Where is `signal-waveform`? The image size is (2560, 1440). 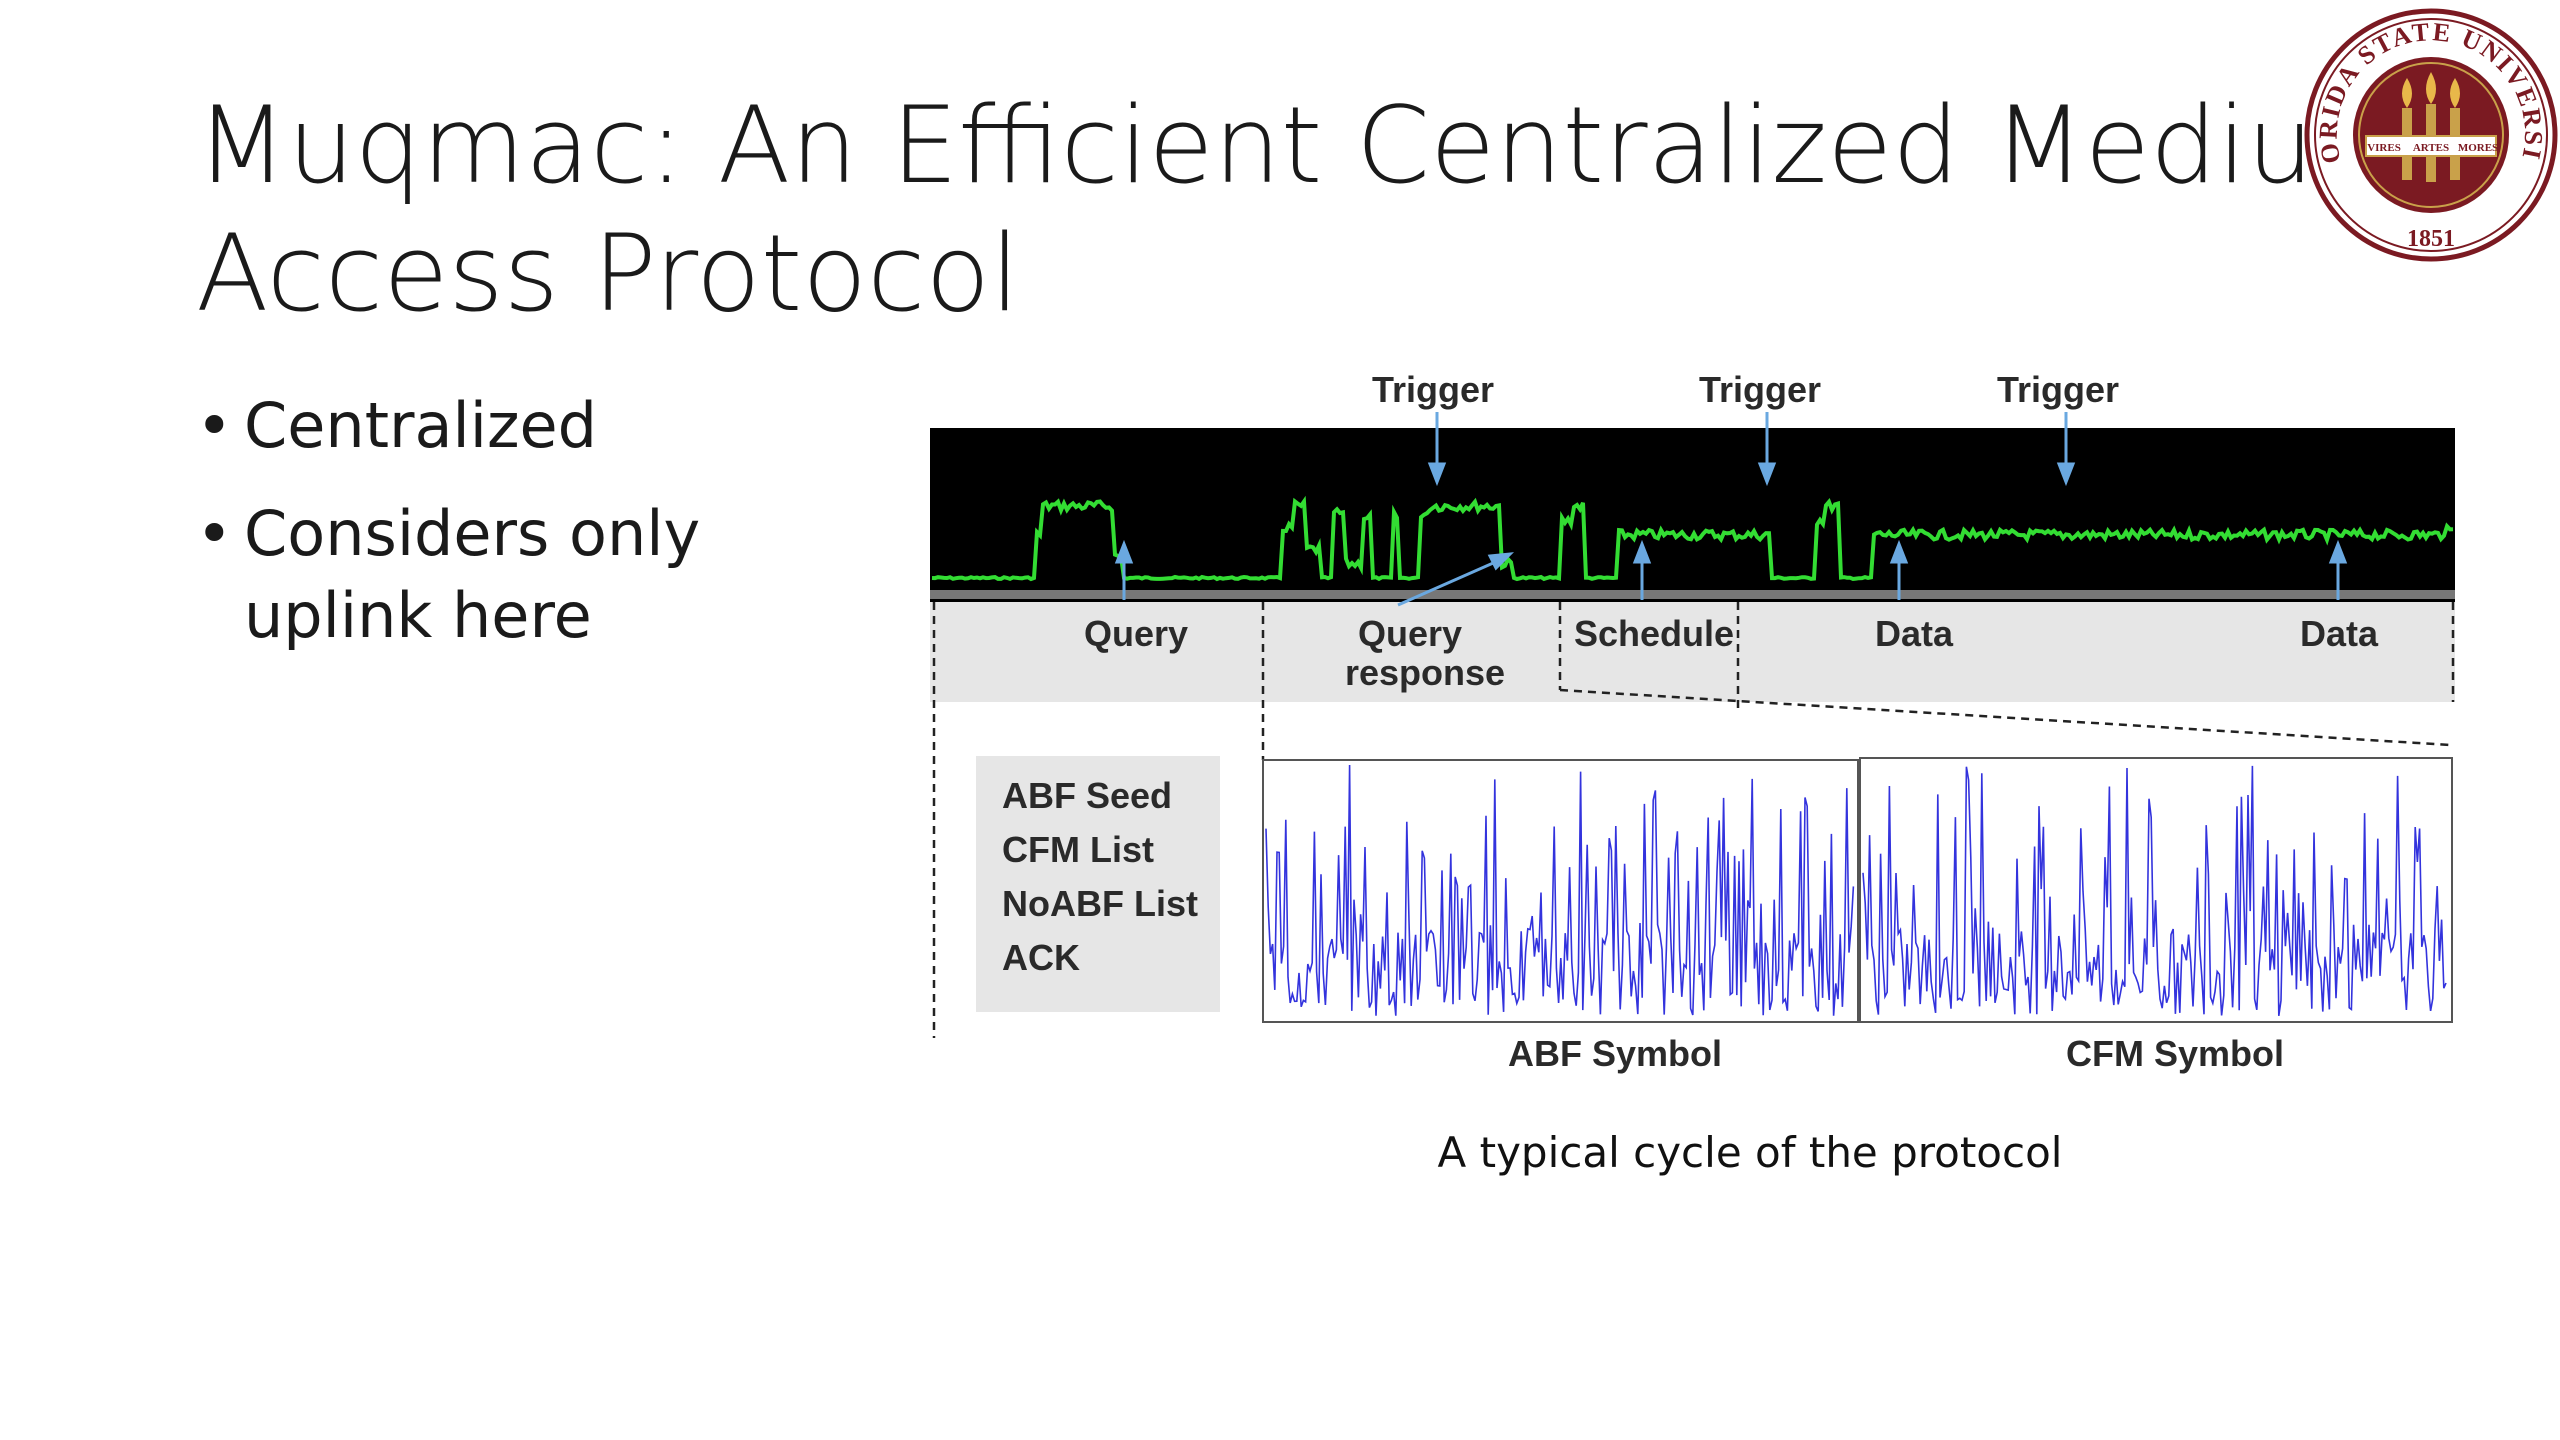 signal-waveform is located at coordinates (1692, 538).